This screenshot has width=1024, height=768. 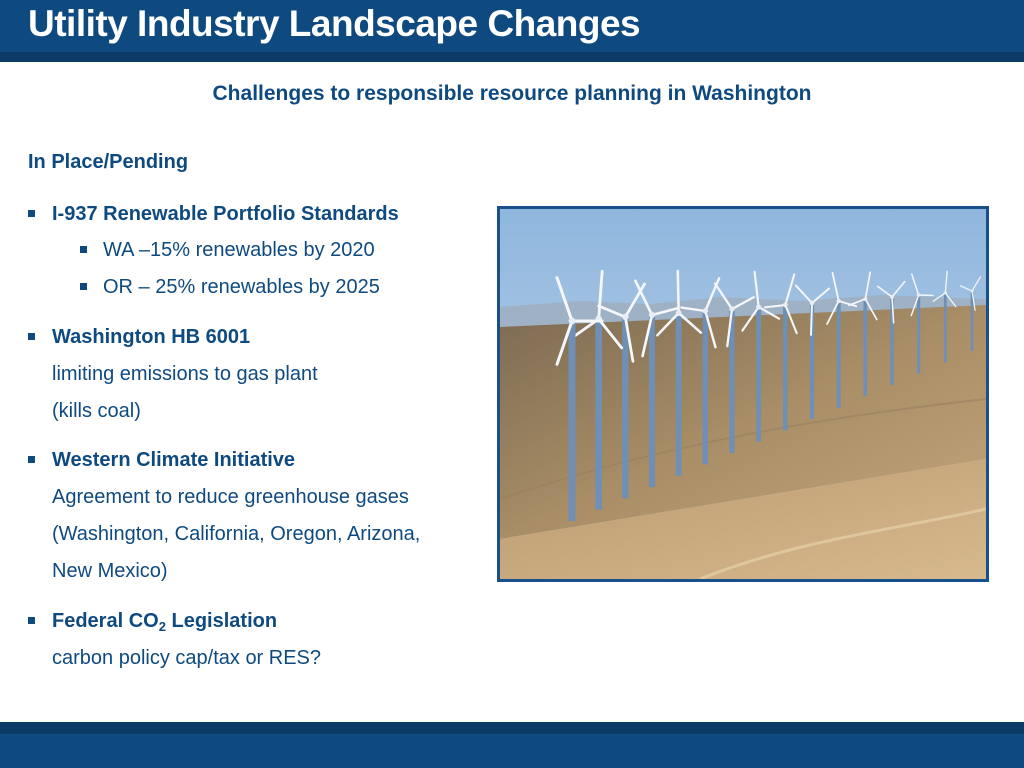 I want to click on bullet-detail: limiting emissions to gas plant, so click(x=185, y=374).